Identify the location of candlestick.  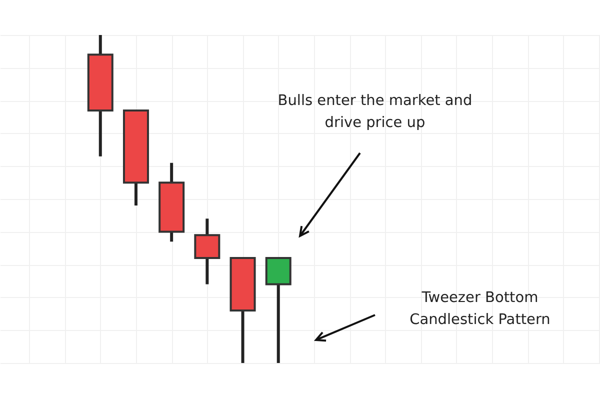
(207, 251).